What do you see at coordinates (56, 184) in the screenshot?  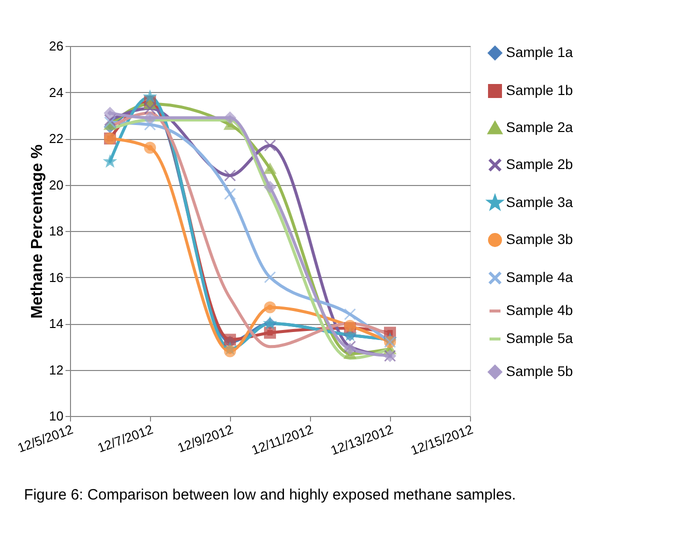 I see `y-tick-label: 20` at bounding box center [56, 184].